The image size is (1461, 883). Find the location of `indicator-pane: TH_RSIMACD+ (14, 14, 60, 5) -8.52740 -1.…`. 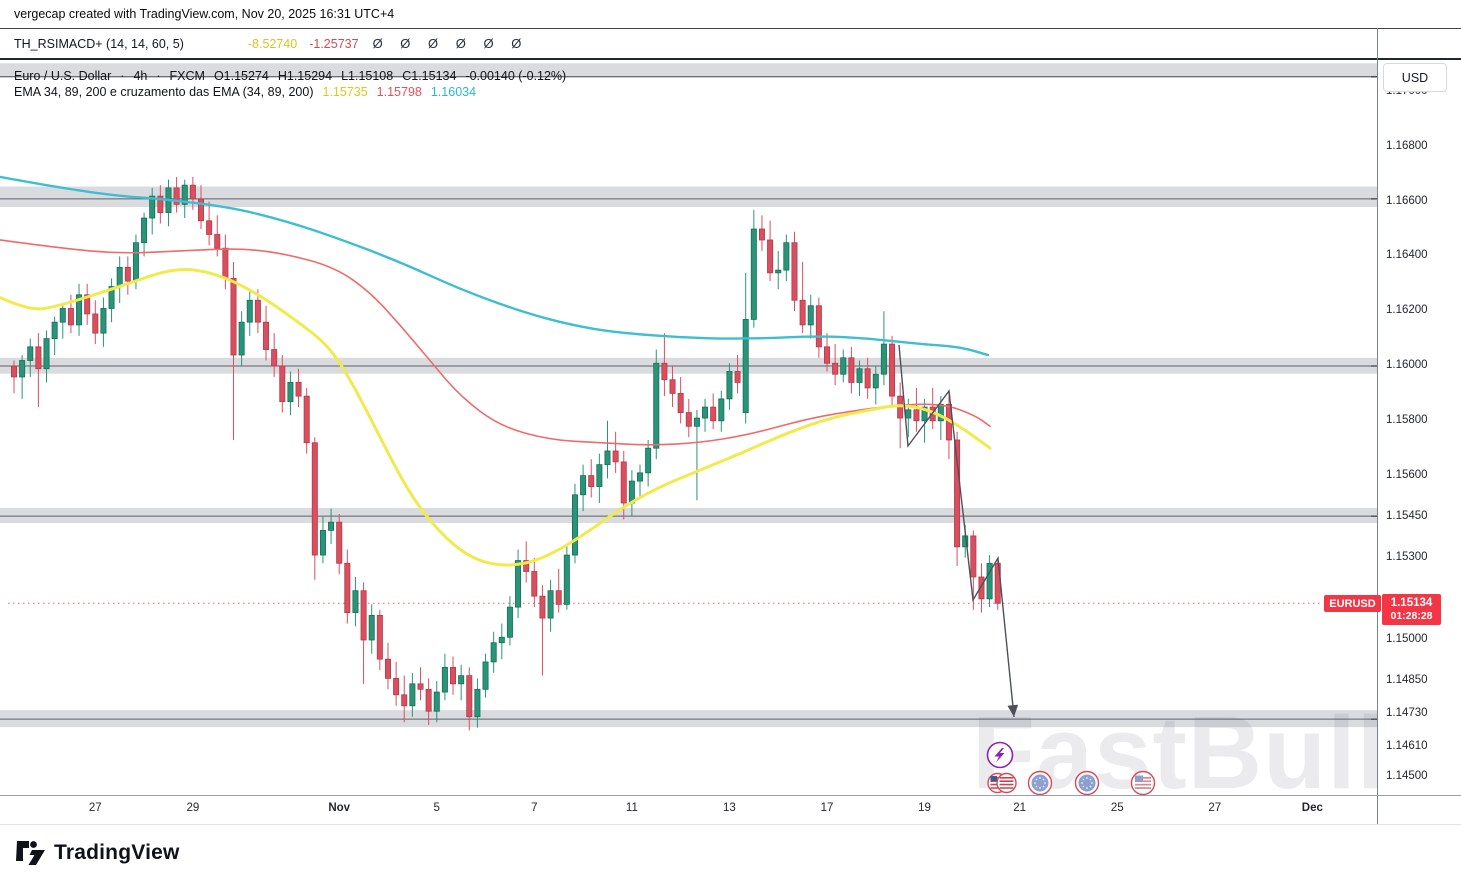

indicator-pane: TH_RSIMACD+ (14, 14, 60, 5) -8.52740 -1.… is located at coordinates (730, 44).